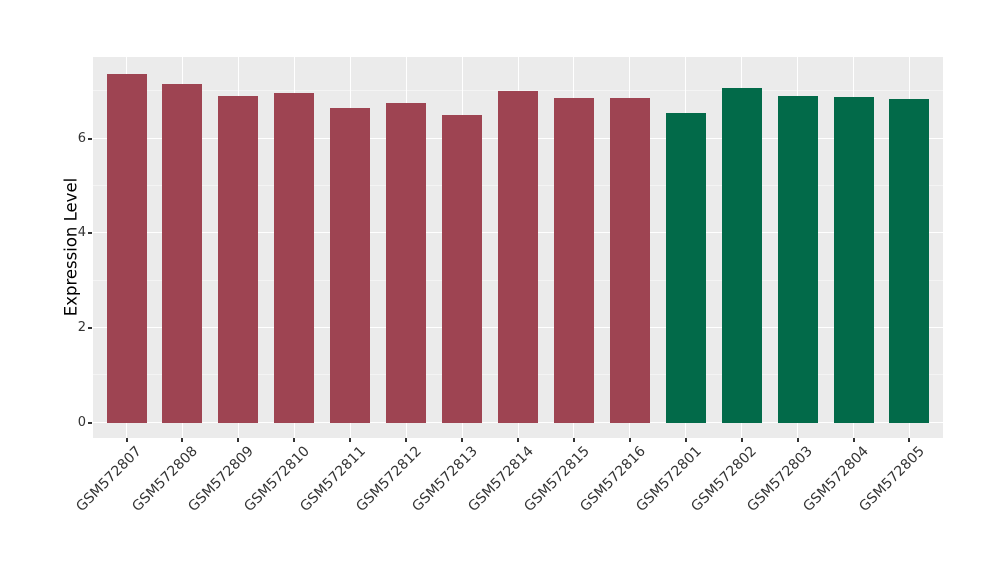 The width and height of the screenshot is (1000, 580). I want to click on bar-GSM572812, so click(406, 262).